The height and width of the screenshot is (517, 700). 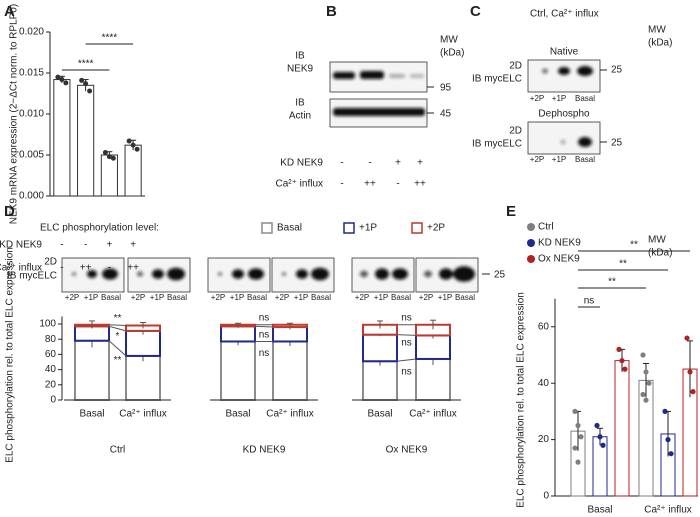 I want to click on legend-label: Basal, so click(x=289, y=228).